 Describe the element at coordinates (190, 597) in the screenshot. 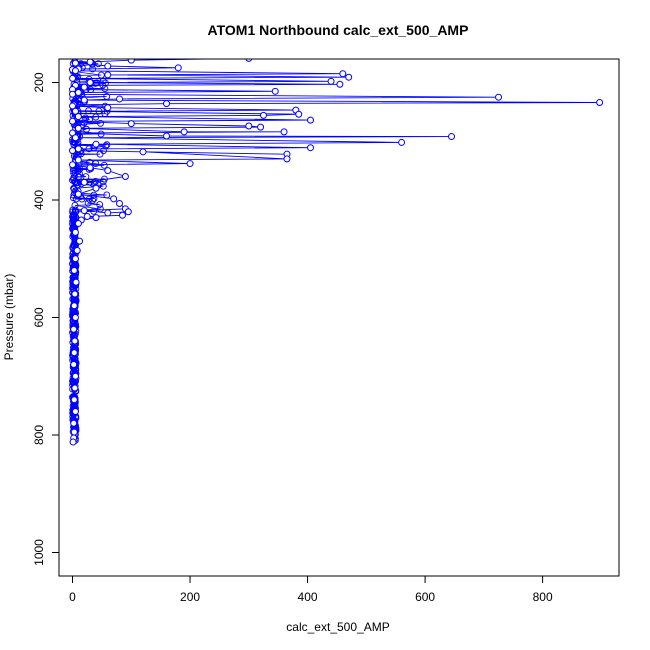

I see `x-tick-label: 200` at that location.